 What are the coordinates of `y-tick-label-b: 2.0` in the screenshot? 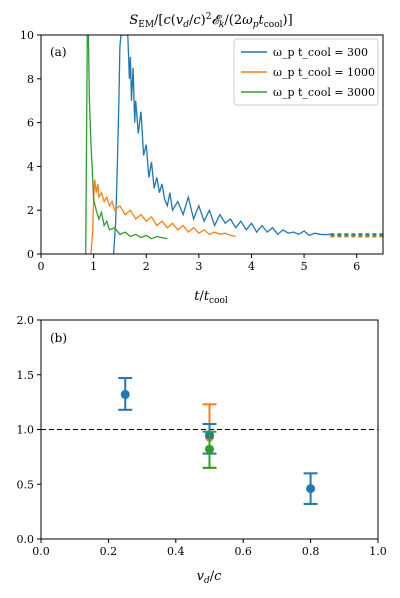 It's located at (26, 320).